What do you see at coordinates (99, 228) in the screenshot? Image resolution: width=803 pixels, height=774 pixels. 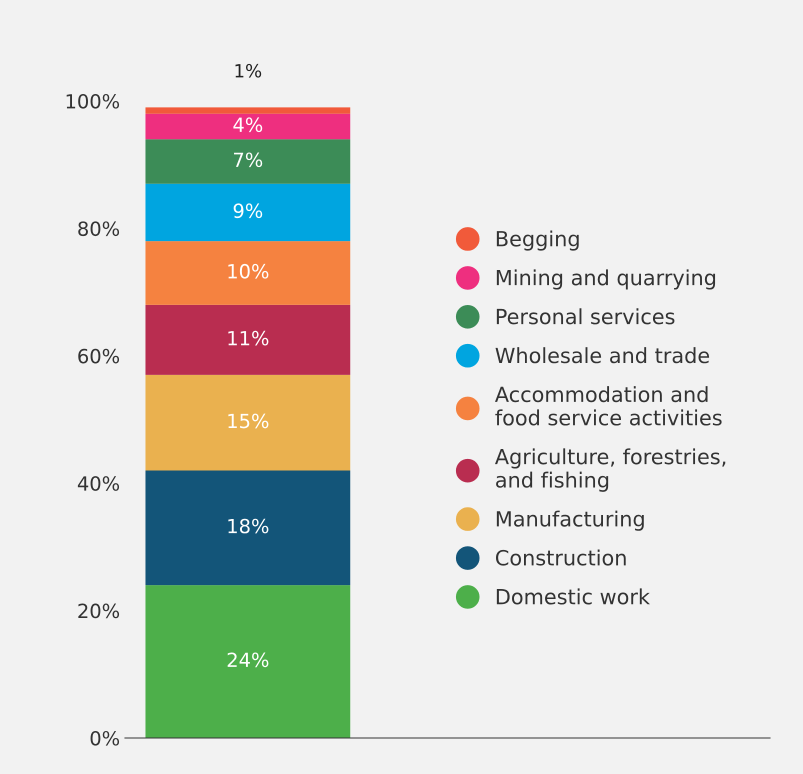 I see `y-tick-label: 80%` at bounding box center [99, 228].